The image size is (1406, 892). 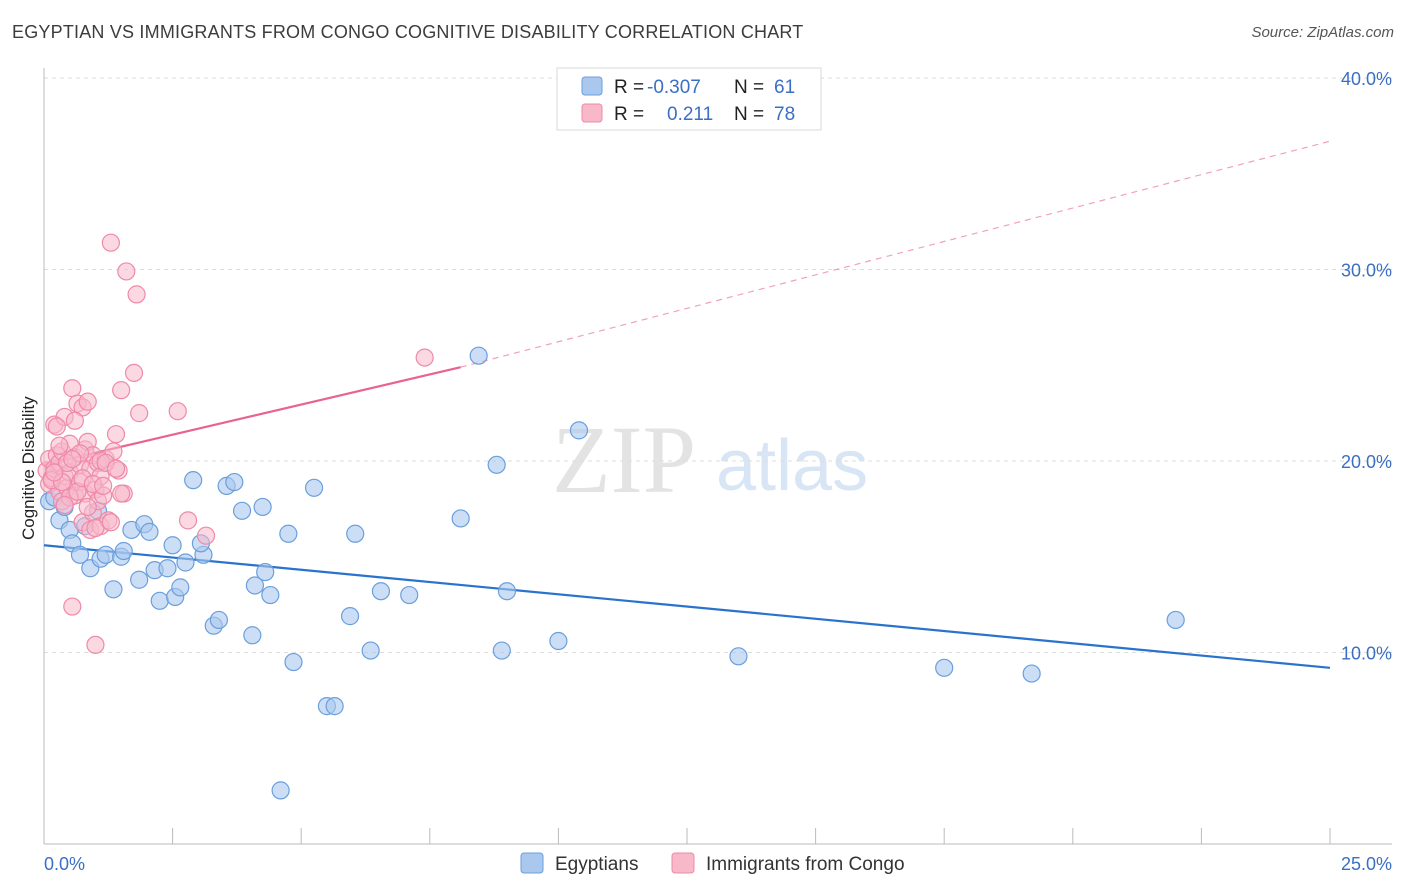 I want to click on legend-box: R = -0.307 N = 61 R = 0.211 N = 78, so click(x=689, y=99).